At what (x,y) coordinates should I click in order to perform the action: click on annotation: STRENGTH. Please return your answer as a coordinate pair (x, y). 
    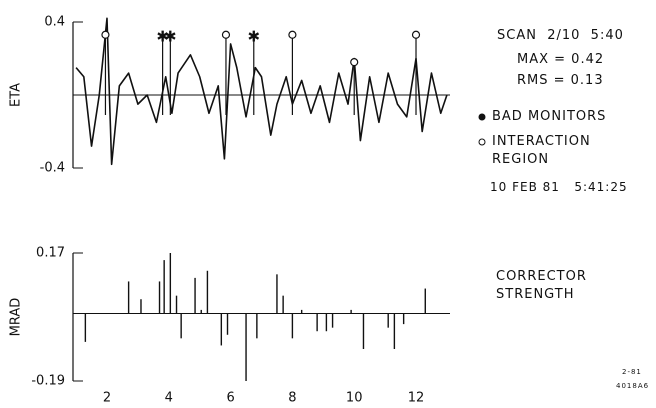
    Looking at the image, I should click on (535, 294).